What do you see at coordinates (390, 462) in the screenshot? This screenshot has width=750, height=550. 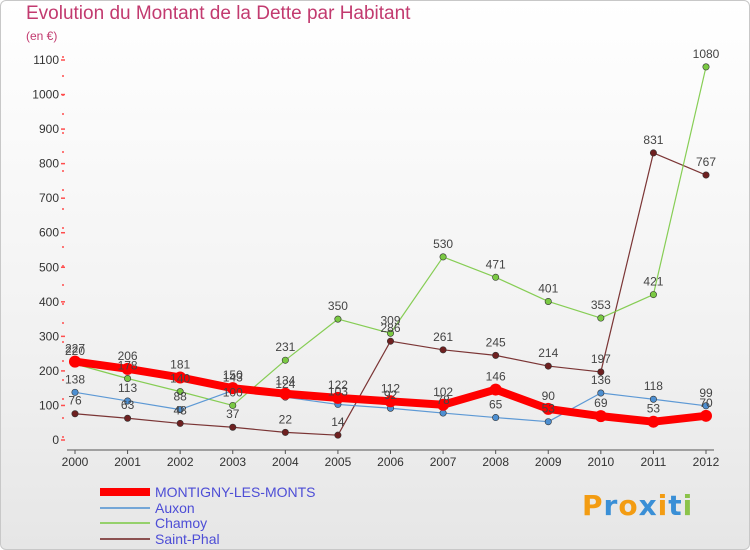 I see `x-tick-label: 2006` at bounding box center [390, 462].